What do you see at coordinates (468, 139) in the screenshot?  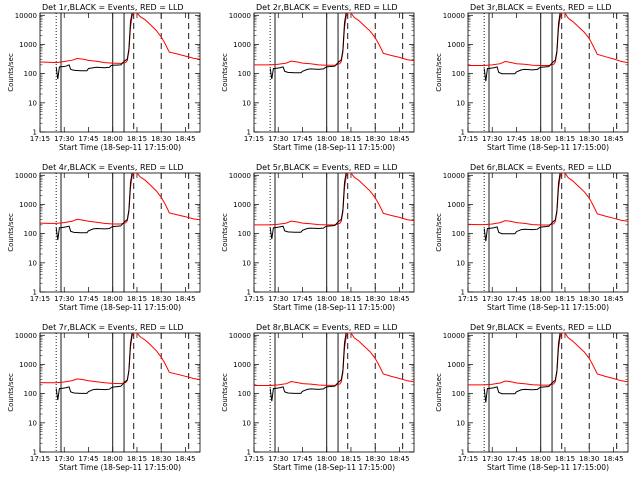 I see `panel-3-x-tick-label: 17:15` at bounding box center [468, 139].